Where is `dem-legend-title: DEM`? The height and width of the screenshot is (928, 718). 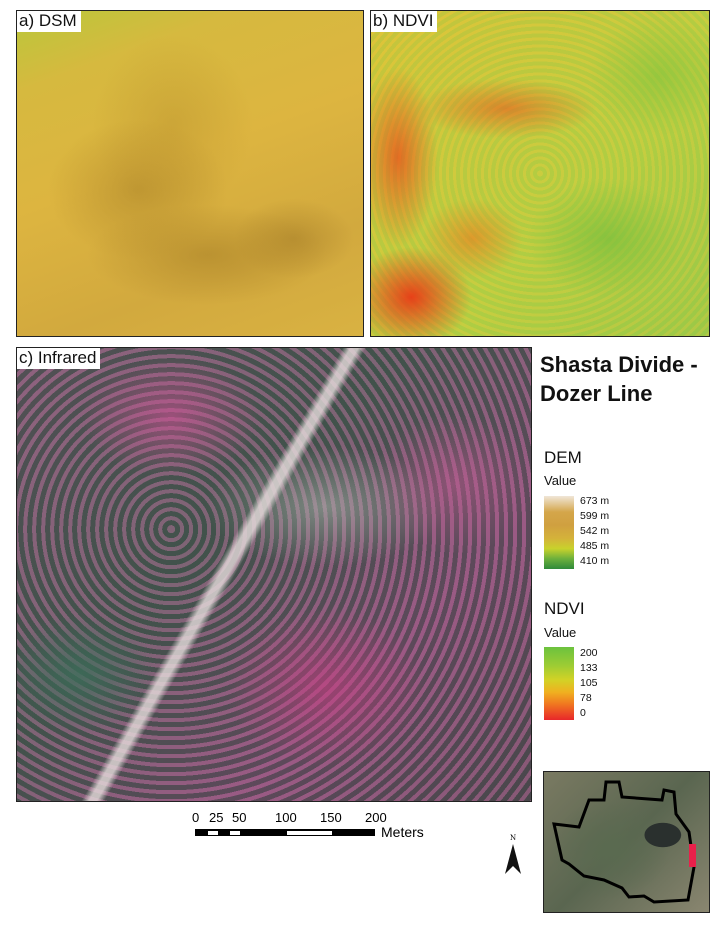 dem-legend-title: DEM is located at coordinates (563, 457).